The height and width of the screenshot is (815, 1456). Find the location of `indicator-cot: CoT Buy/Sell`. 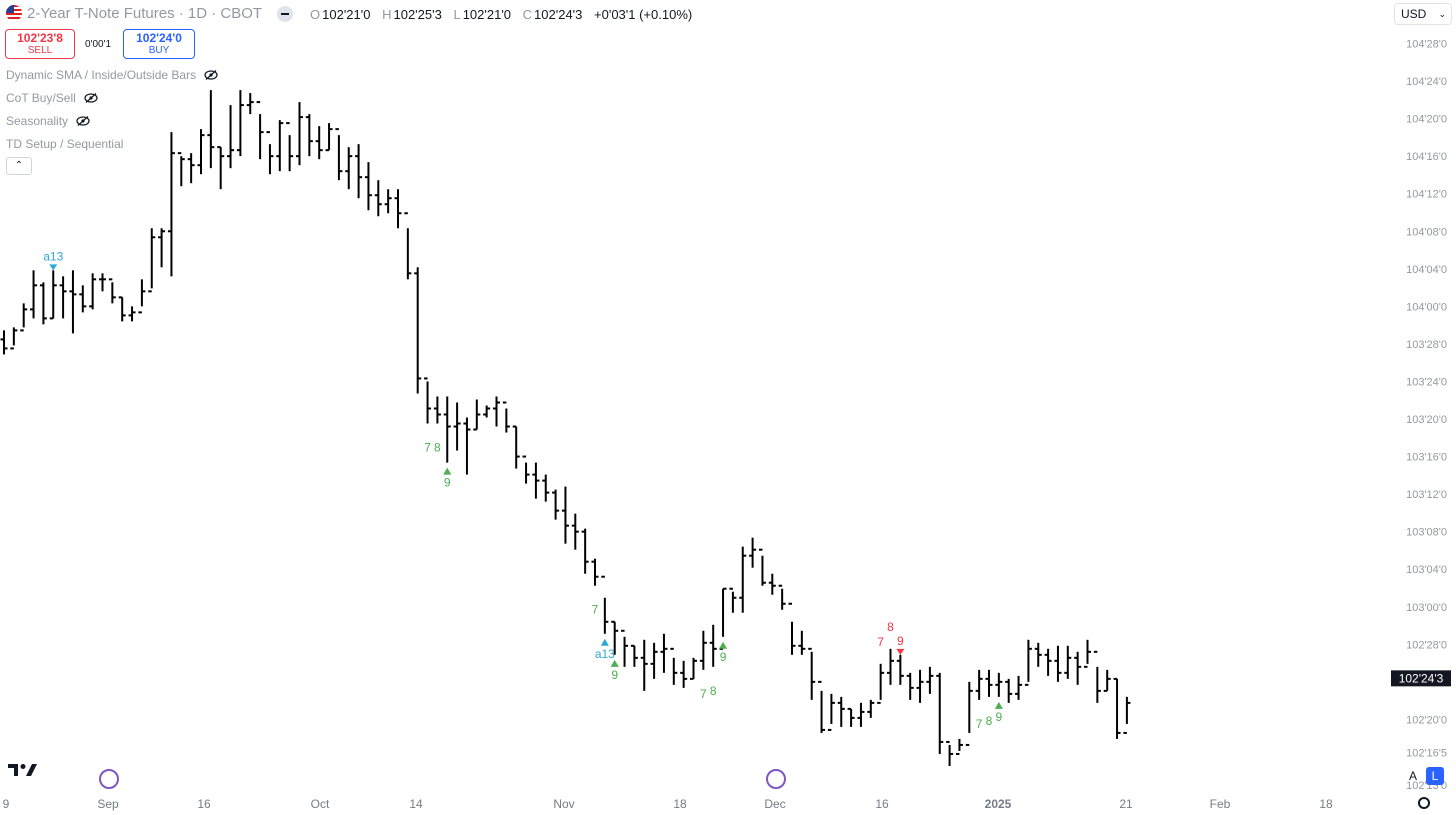

indicator-cot: CoT Buy/Sell is located at coordinates (52, 98).